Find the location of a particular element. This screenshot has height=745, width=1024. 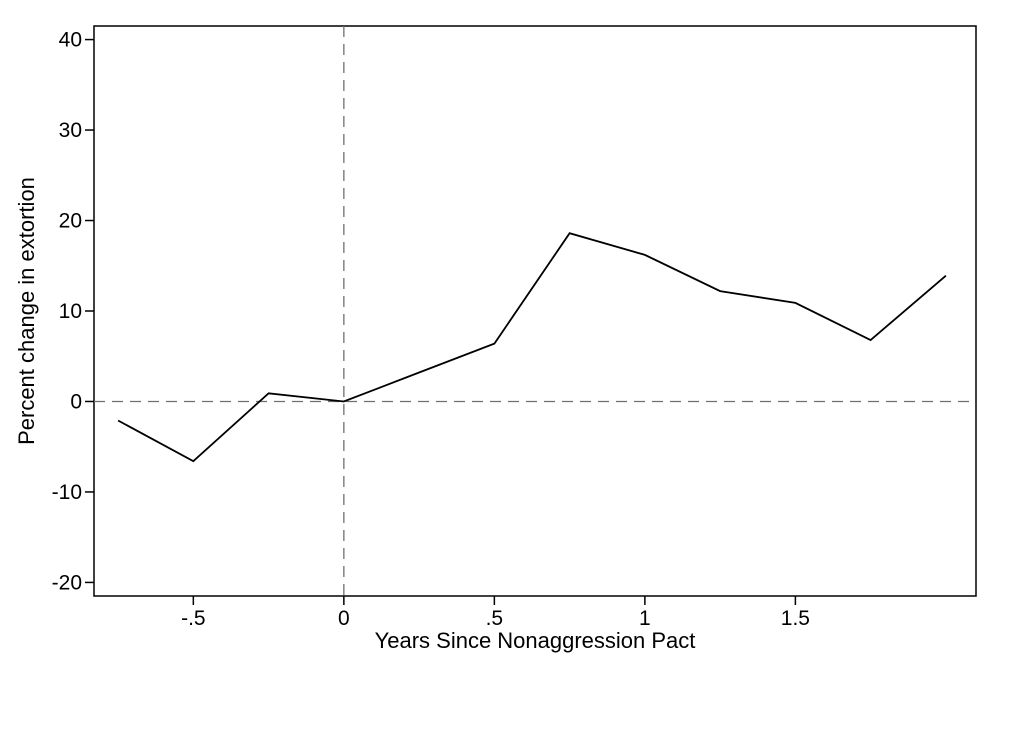

x-axis: -.5 0 .5 1 1.5 is located at coordinates (495, 613).